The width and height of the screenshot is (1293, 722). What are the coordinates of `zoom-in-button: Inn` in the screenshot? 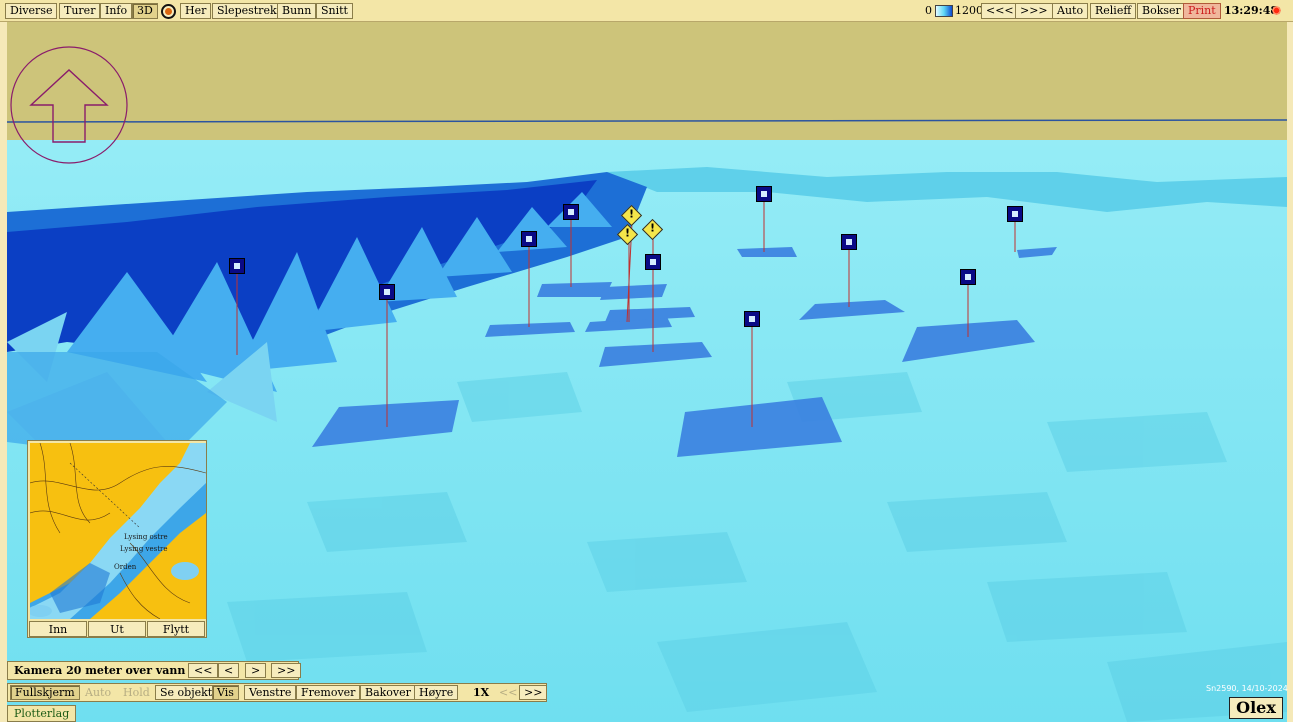 It's located at (58, 629).